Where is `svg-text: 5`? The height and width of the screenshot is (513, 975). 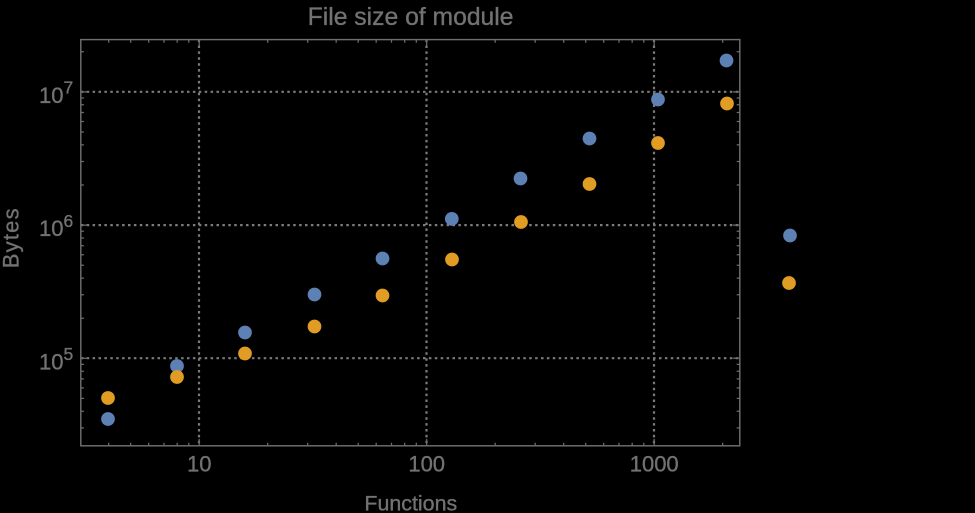 svg-text: 5 is located at coordinates (69, 354).